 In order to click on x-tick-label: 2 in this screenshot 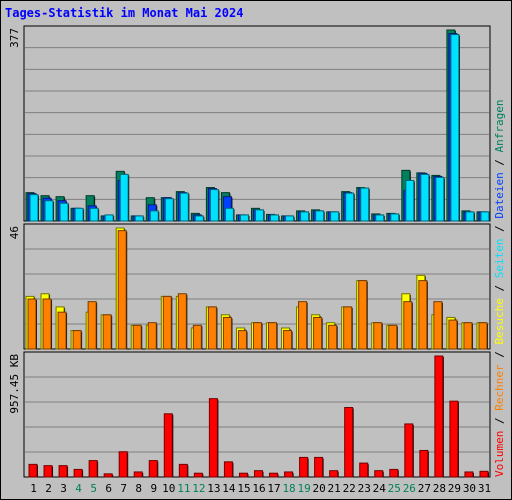, I will do `click(48, 488)`.